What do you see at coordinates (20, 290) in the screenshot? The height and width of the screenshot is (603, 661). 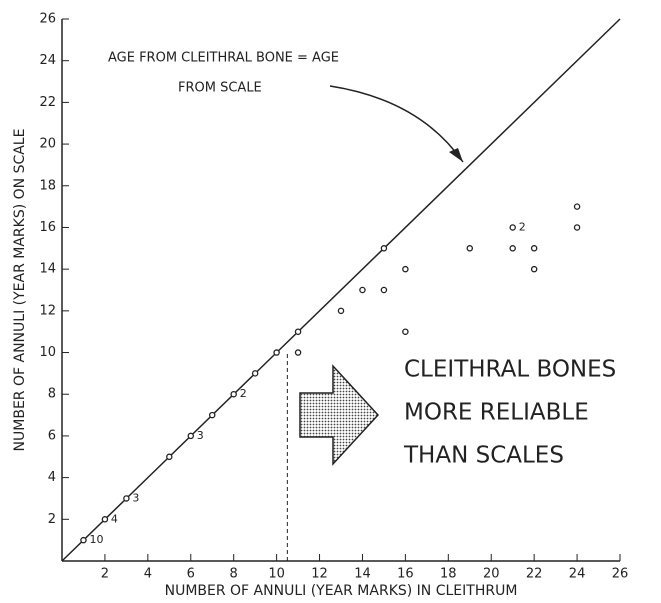 I see `y-axis-label: NUMBER OF ANNULI (YEAR MARKS) ON SCALE` at bounding box center [20, 290].